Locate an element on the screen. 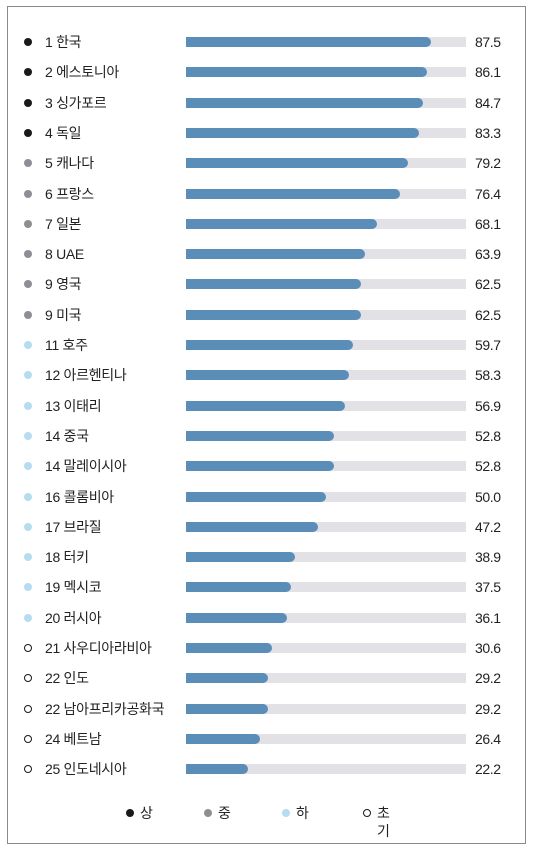 The height and width of the screenshot is (851, 537). value-label: 86.1 is located at coordinates (488, 72).